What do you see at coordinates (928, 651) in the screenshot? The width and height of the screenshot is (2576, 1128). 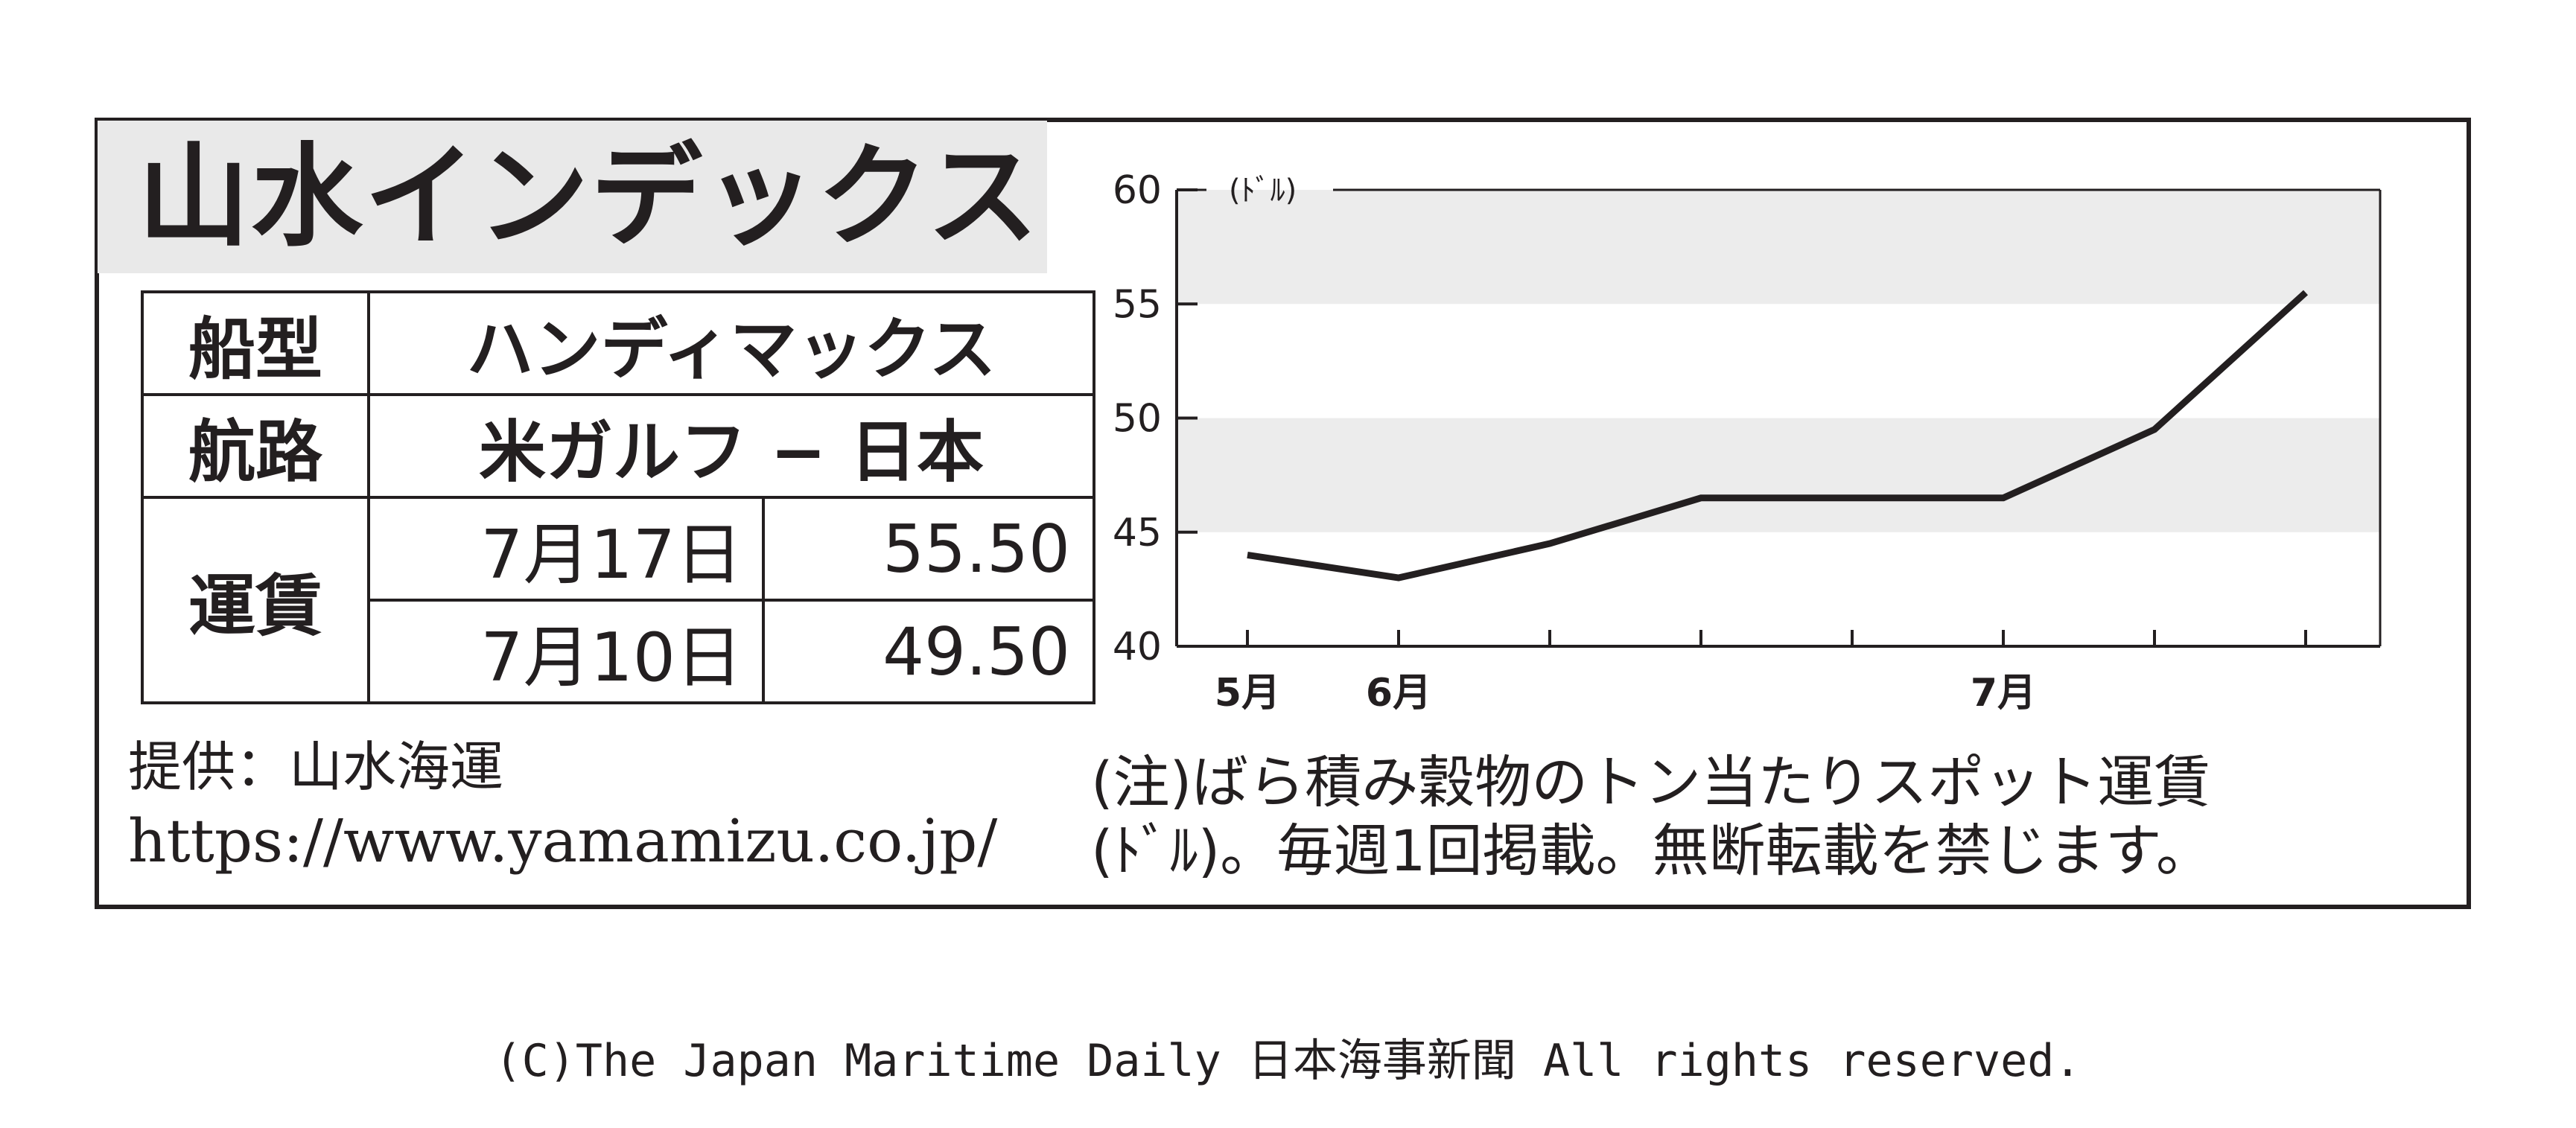 I see `freight-value: 49.50` at bounding box center [928, 651].